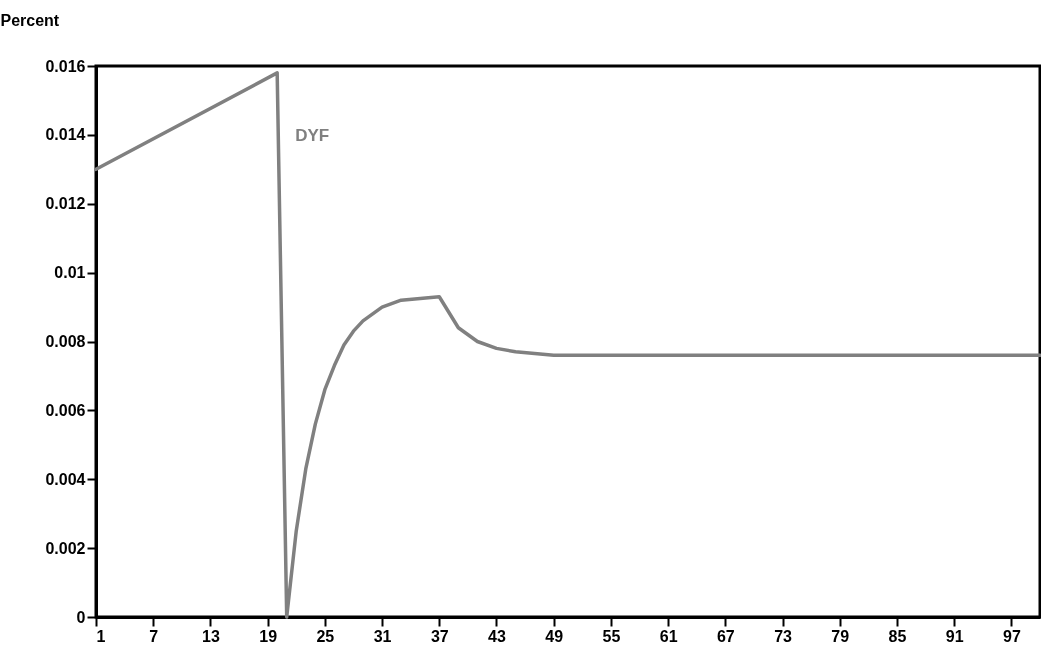  What do you see at coordinates (65, 410) in the screenshot?
I see `y-tick-label: 0.006` at bounding box center [65, 410].